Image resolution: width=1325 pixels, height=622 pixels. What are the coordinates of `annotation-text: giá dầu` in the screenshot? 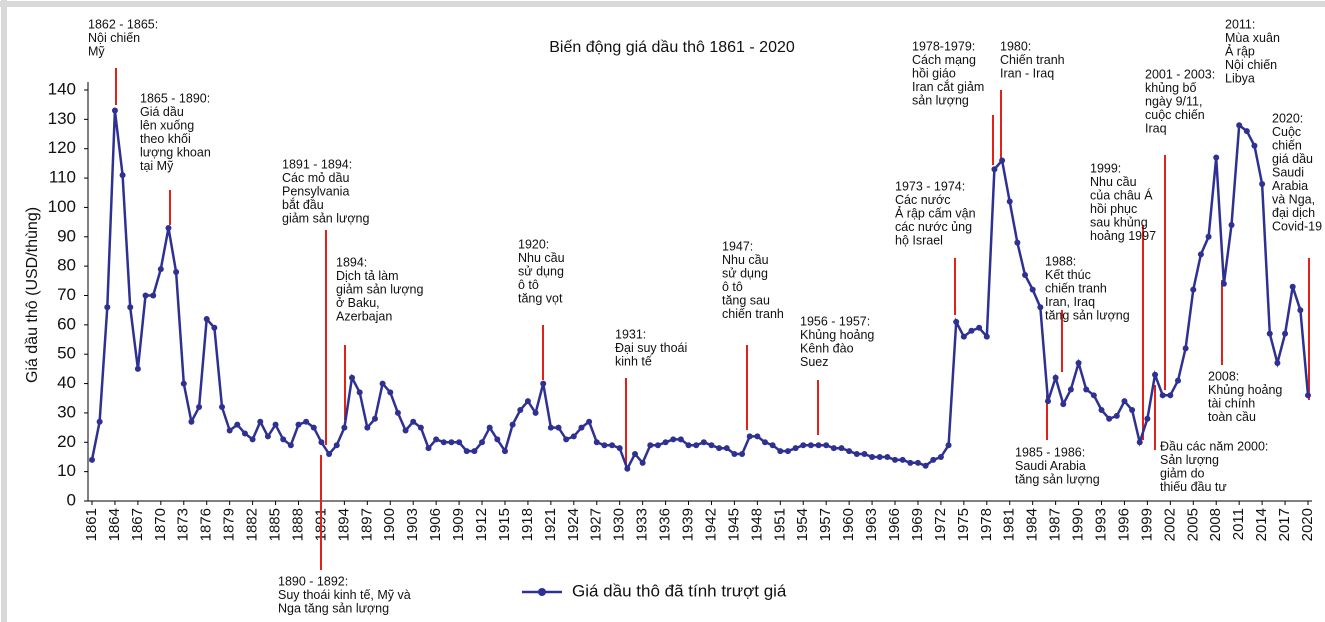 It's located at (1292, 159).